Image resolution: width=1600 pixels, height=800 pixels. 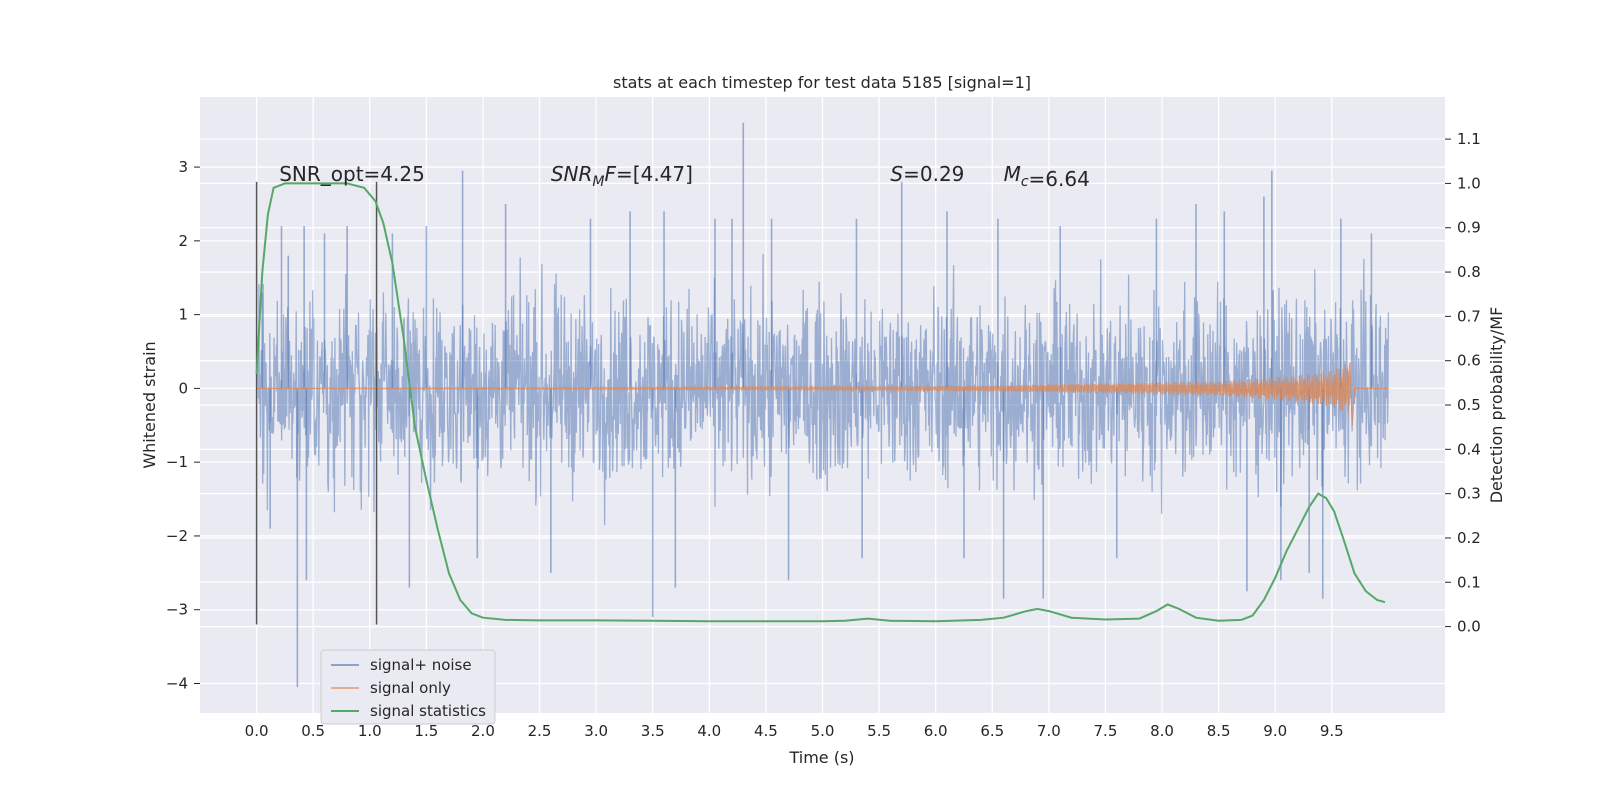 What do you see at coordinates (1469, 627) in the screenshot?
I see `y2-tick-label-0: 0.0` at bounding box center [1469, 627].